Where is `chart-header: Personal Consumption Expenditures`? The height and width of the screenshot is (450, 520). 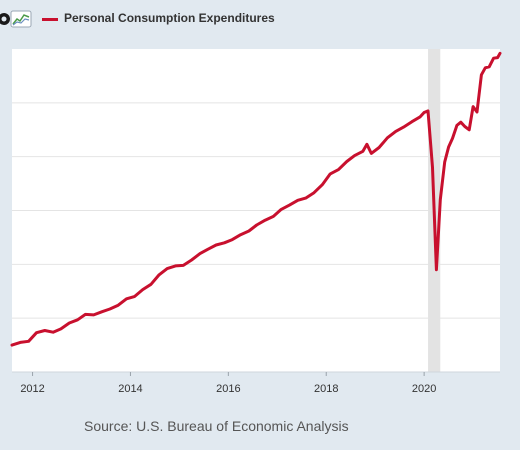 chart-header: Personal Consumption Expenditures is located at coordinates (260, 19).